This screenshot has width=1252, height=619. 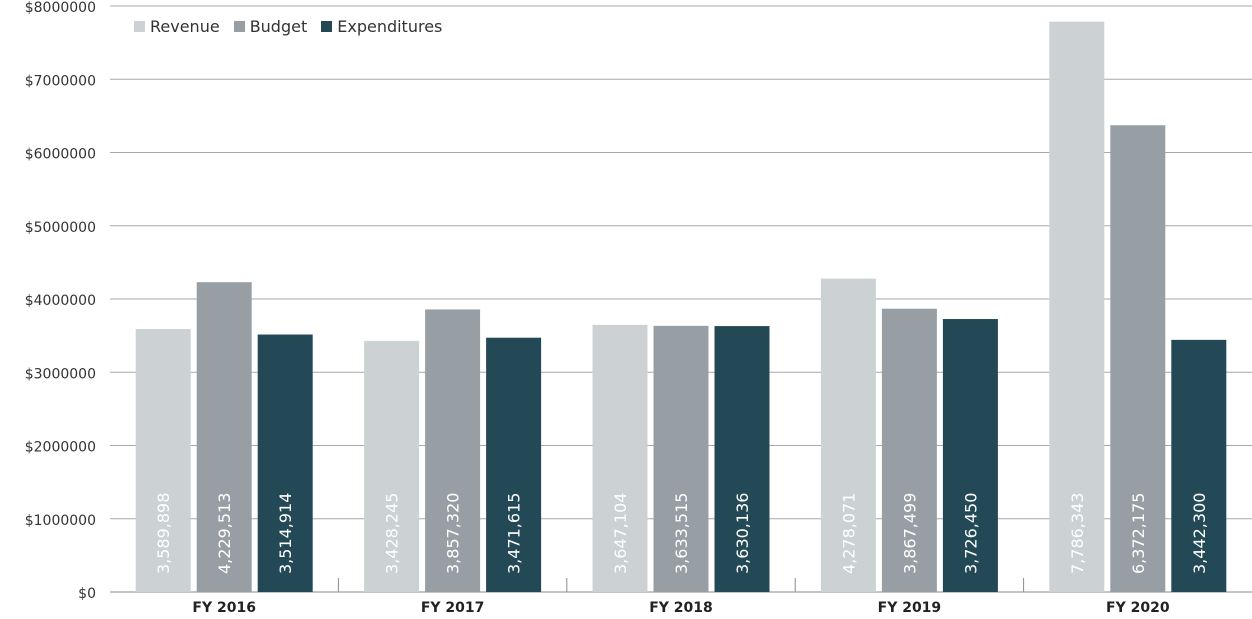 I want to click on bar-value-label: 3,726,450, so click(x=970, y=533).